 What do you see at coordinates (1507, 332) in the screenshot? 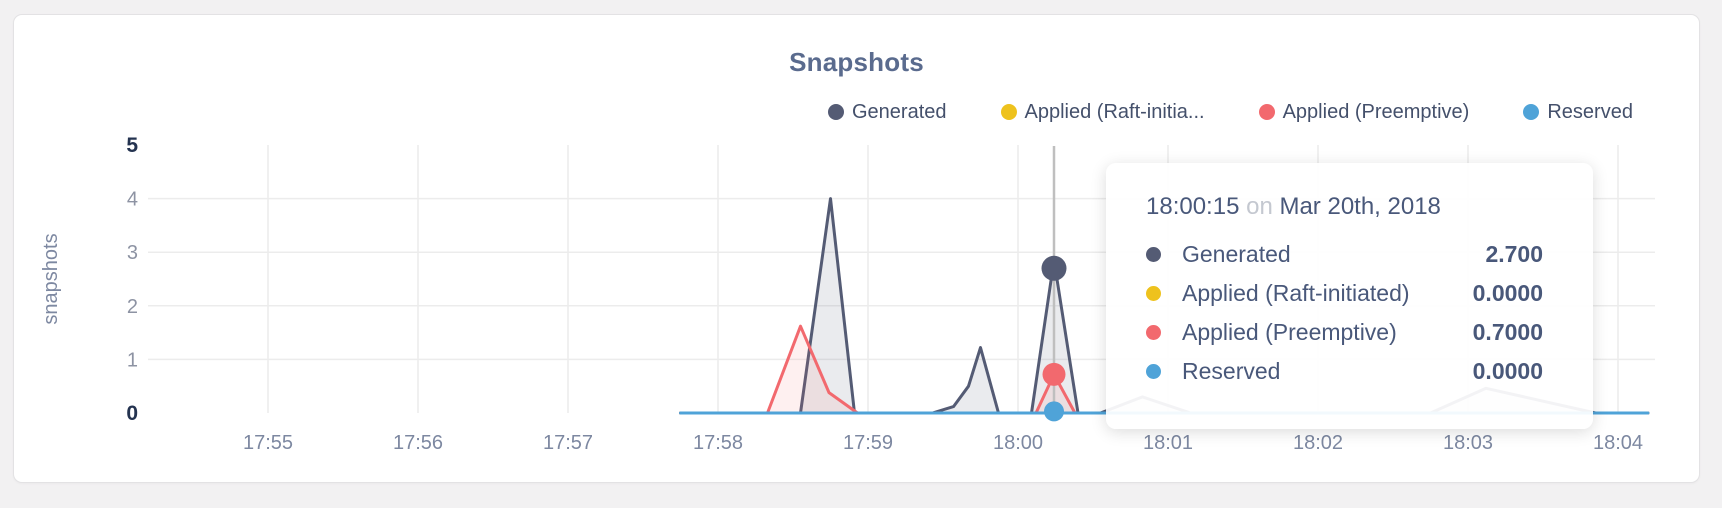
I see `tooltip-row-value: 0.7000` at bounding box center [1507, 332].